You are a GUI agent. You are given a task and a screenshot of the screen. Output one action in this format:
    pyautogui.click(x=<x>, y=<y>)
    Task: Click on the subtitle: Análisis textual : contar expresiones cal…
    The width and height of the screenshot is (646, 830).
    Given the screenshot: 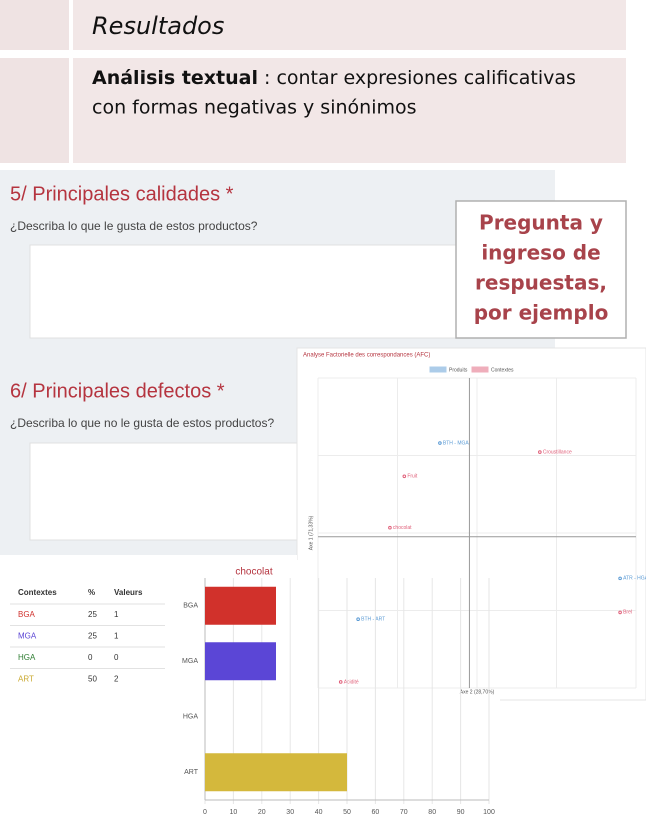 What is the action you would take?
    pyautogui.click(x=334, y=78)
    